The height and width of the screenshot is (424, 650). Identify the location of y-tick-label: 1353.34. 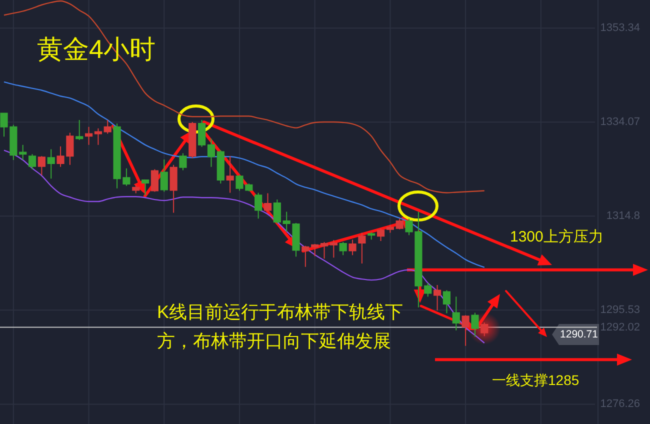
(620, 28).